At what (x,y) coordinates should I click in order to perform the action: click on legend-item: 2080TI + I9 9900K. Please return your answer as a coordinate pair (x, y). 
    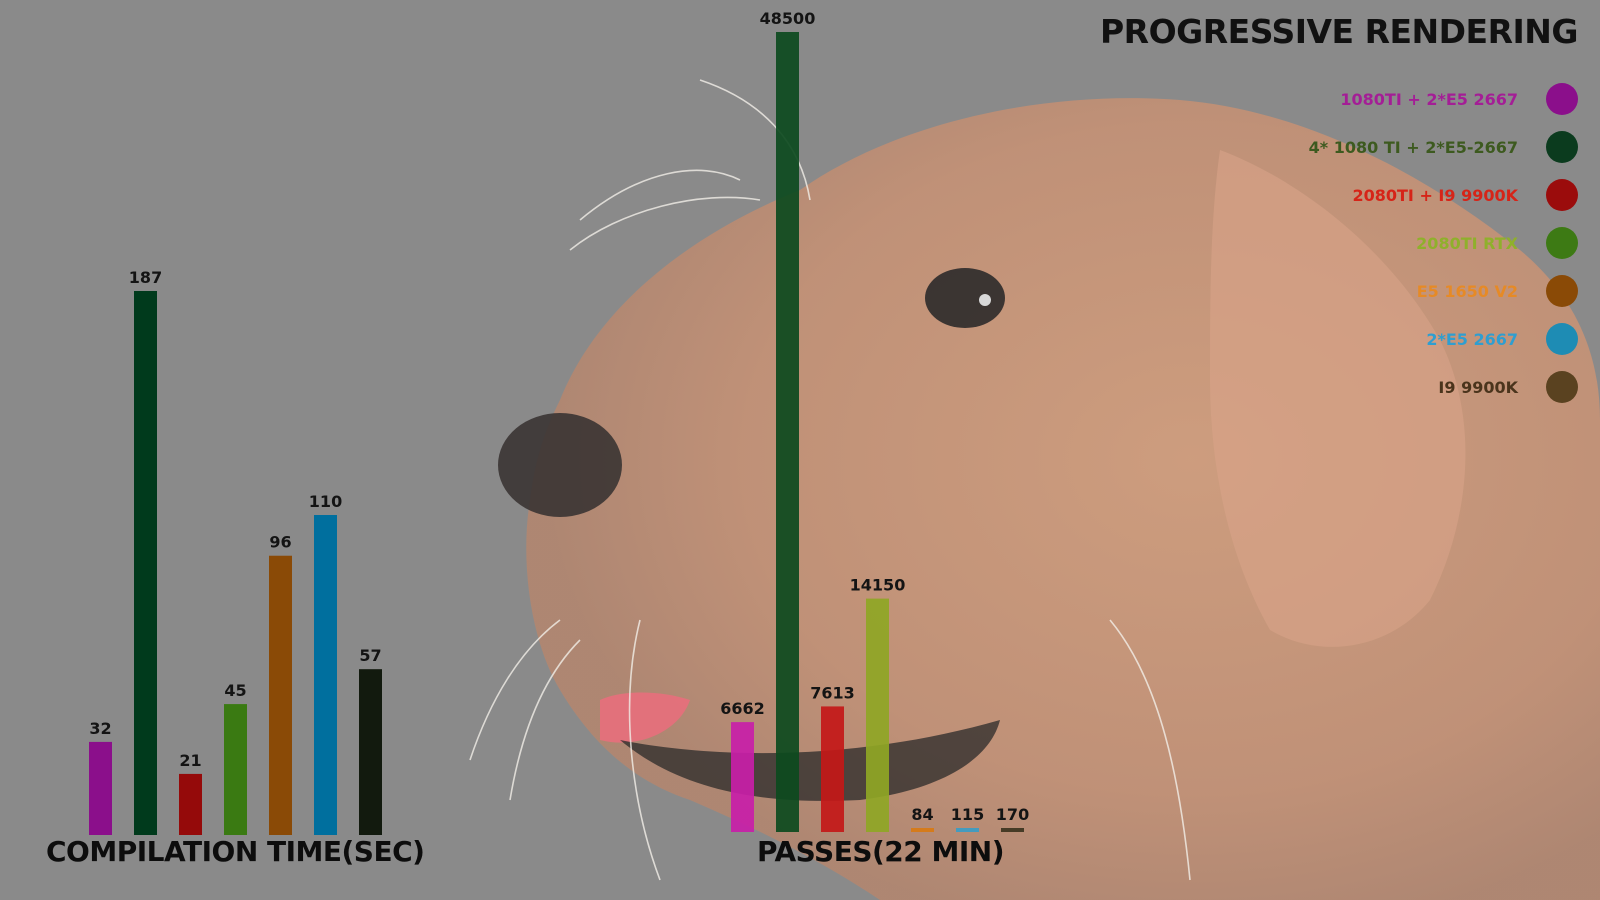
    Looking at the image, I should click on (1368, 195).